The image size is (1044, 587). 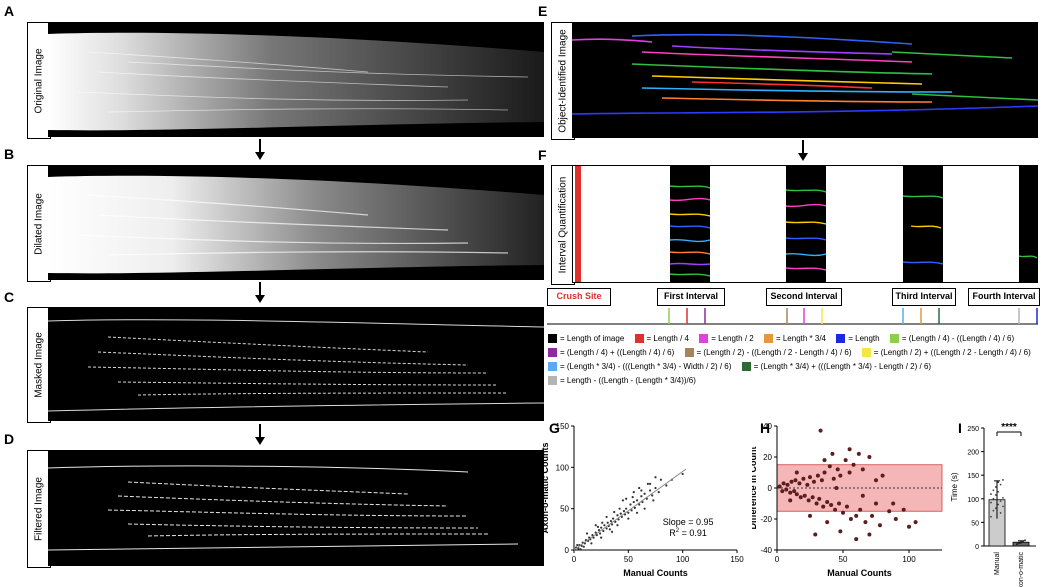 What do you see at coordinates (960, 428) in the screenshot?
I see `panel-i-letter: I` at bounding box center [960, 428].